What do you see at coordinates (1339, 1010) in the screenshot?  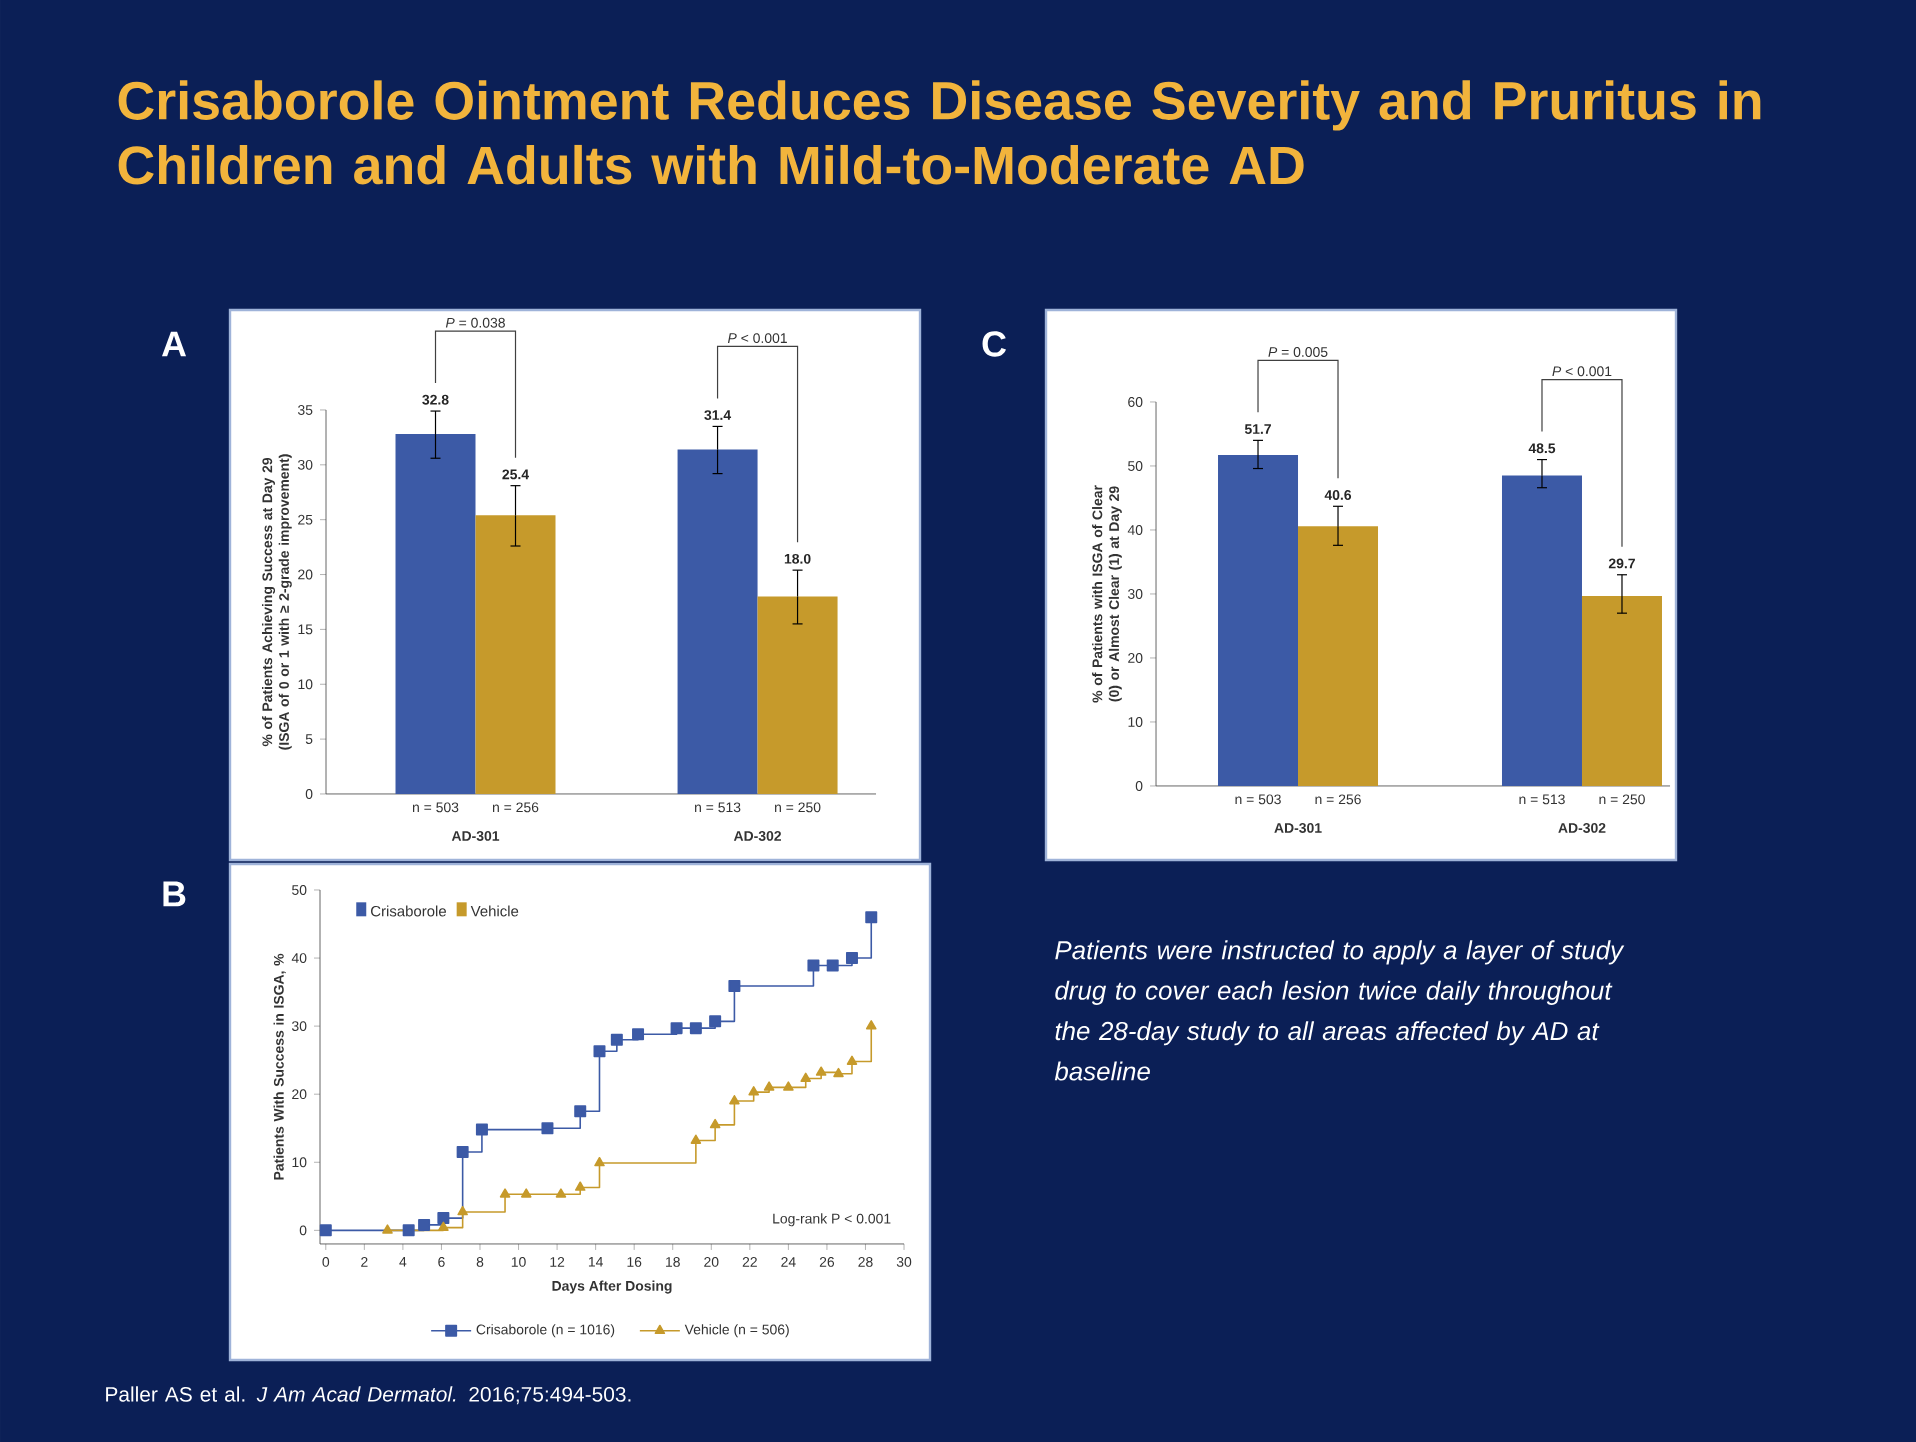 I see `text: Patients were instructed to apply a layer of study drug to cover each lesion twice daily throughout the 28-day study to all areas affected by AD at baseline` at bounding box center [1339, 1010].